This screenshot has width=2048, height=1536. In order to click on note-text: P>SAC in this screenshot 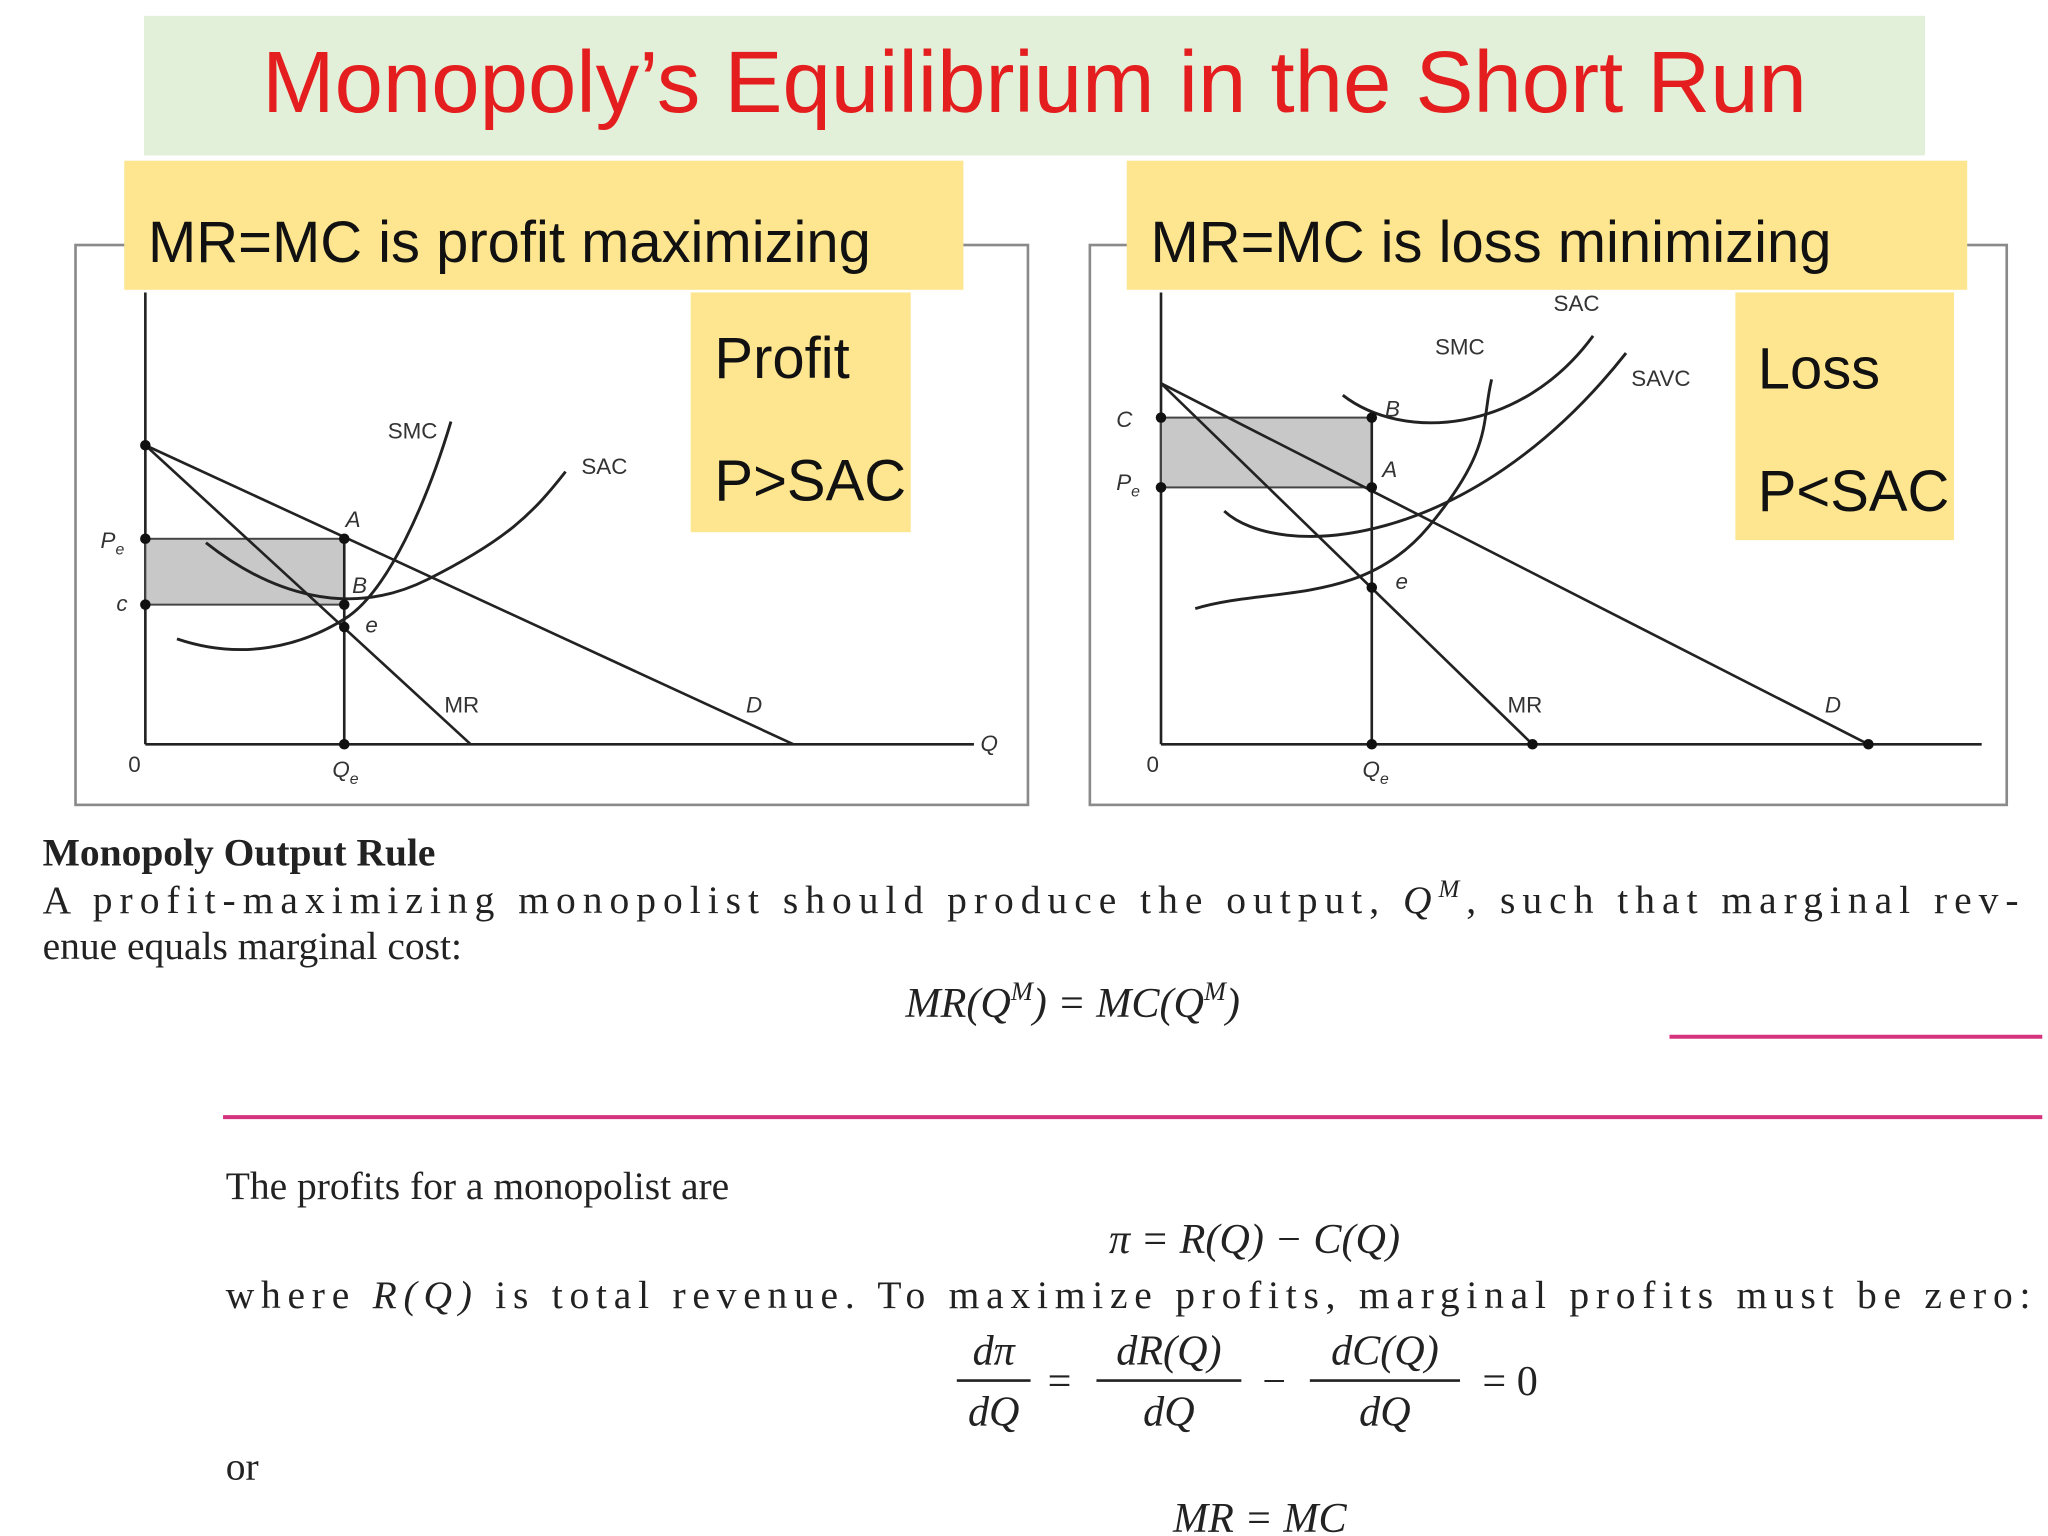, I will do `click(810, 482)`.